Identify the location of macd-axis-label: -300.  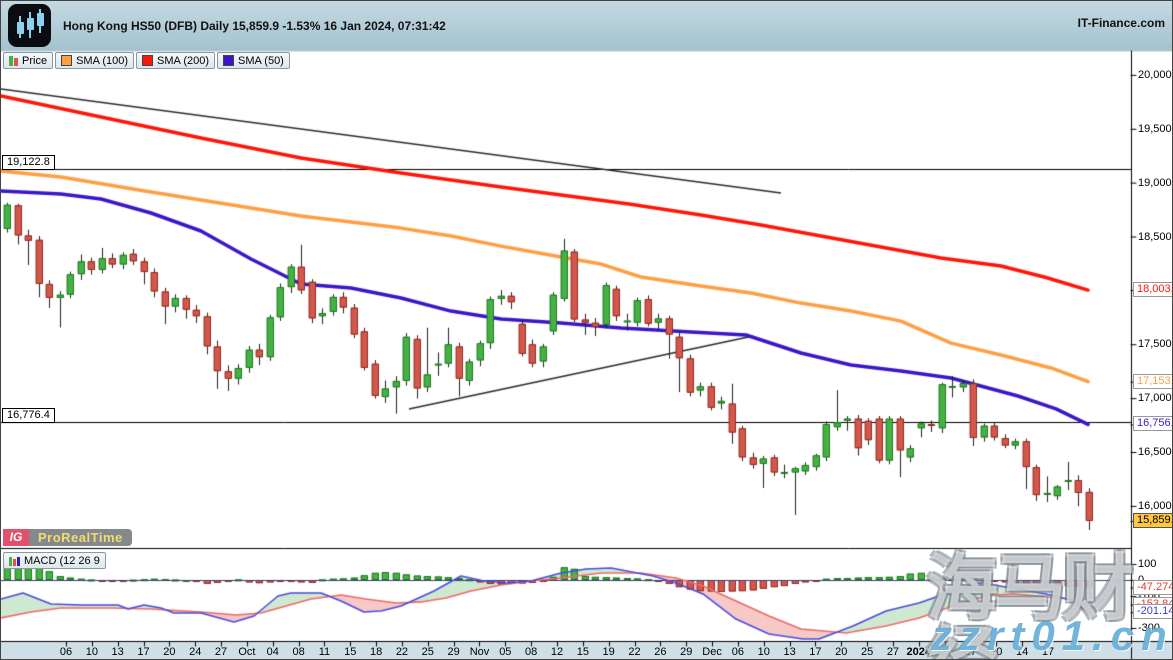
(1149, 628).